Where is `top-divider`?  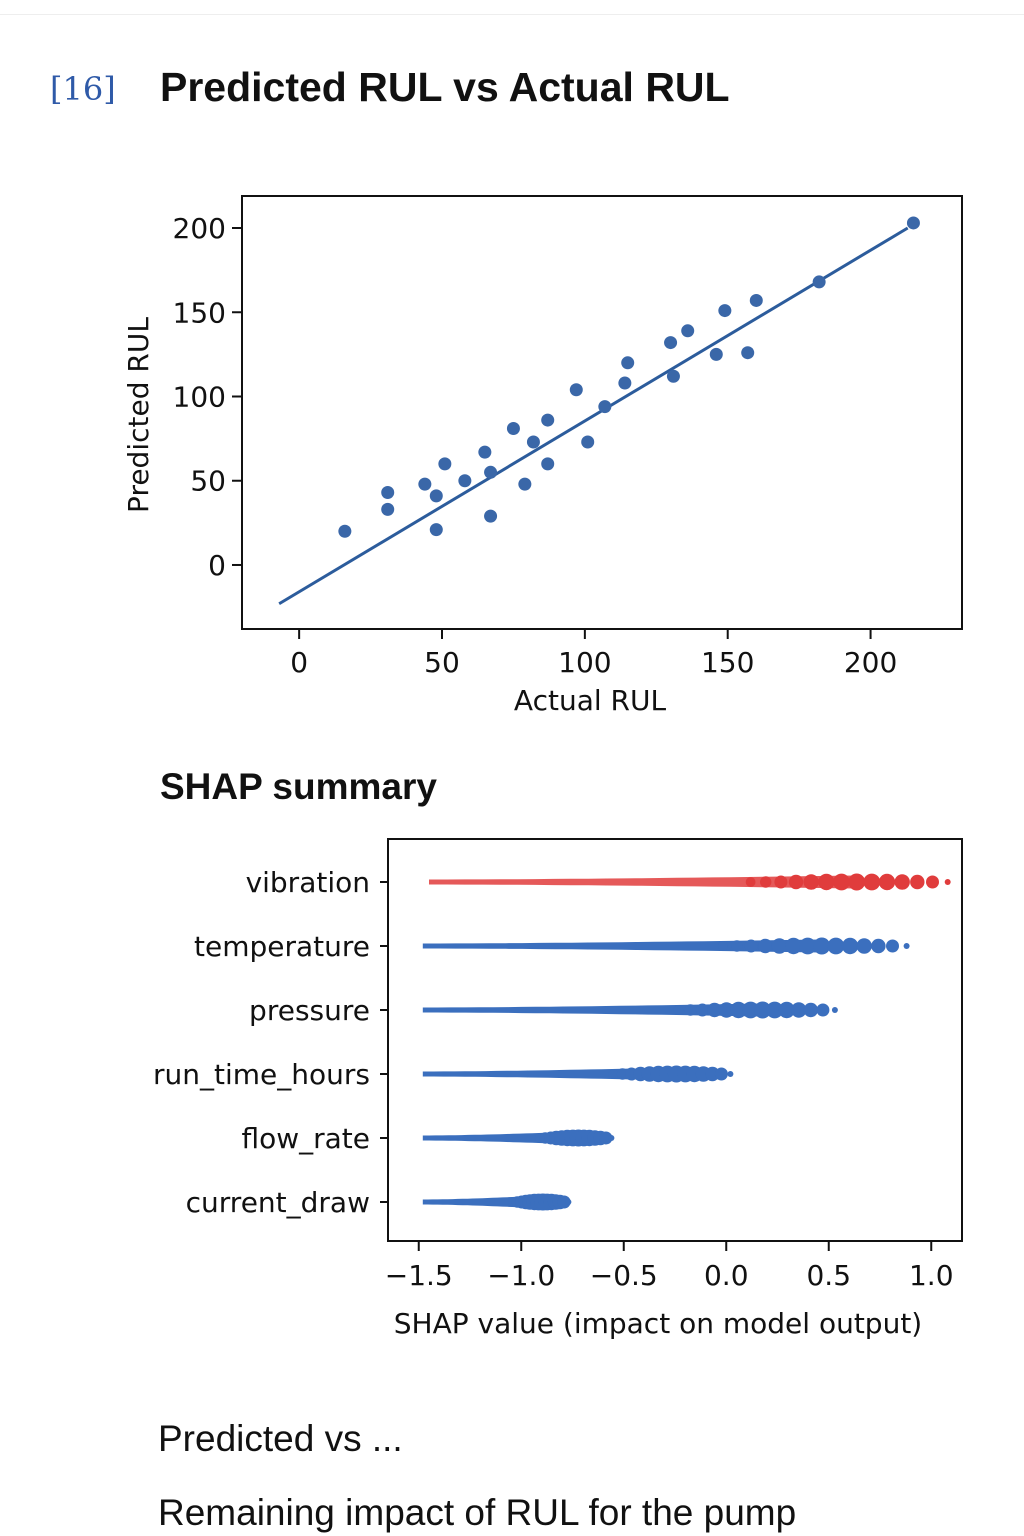 top-divider is located at coordinates (512, 14).